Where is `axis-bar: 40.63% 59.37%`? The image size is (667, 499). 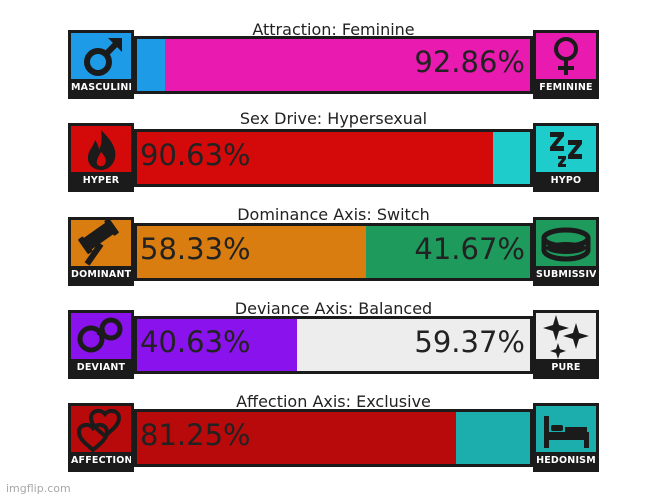
axis-bar: 40.63% 59.37% is located at coordinates (333, 345).